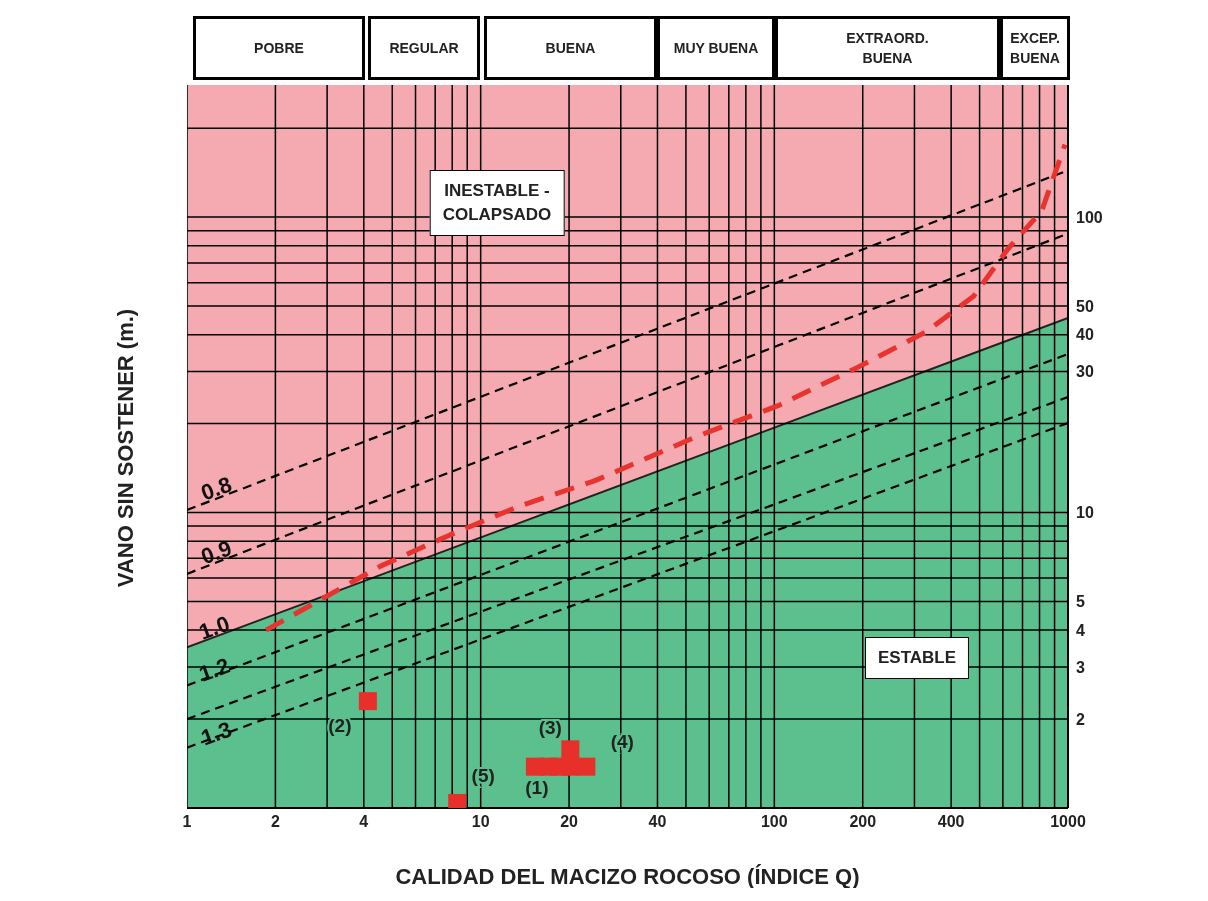 The width and height of the screenshot is (1208, 901). I want to click on x-tick-label: 10, so click(480, 822).